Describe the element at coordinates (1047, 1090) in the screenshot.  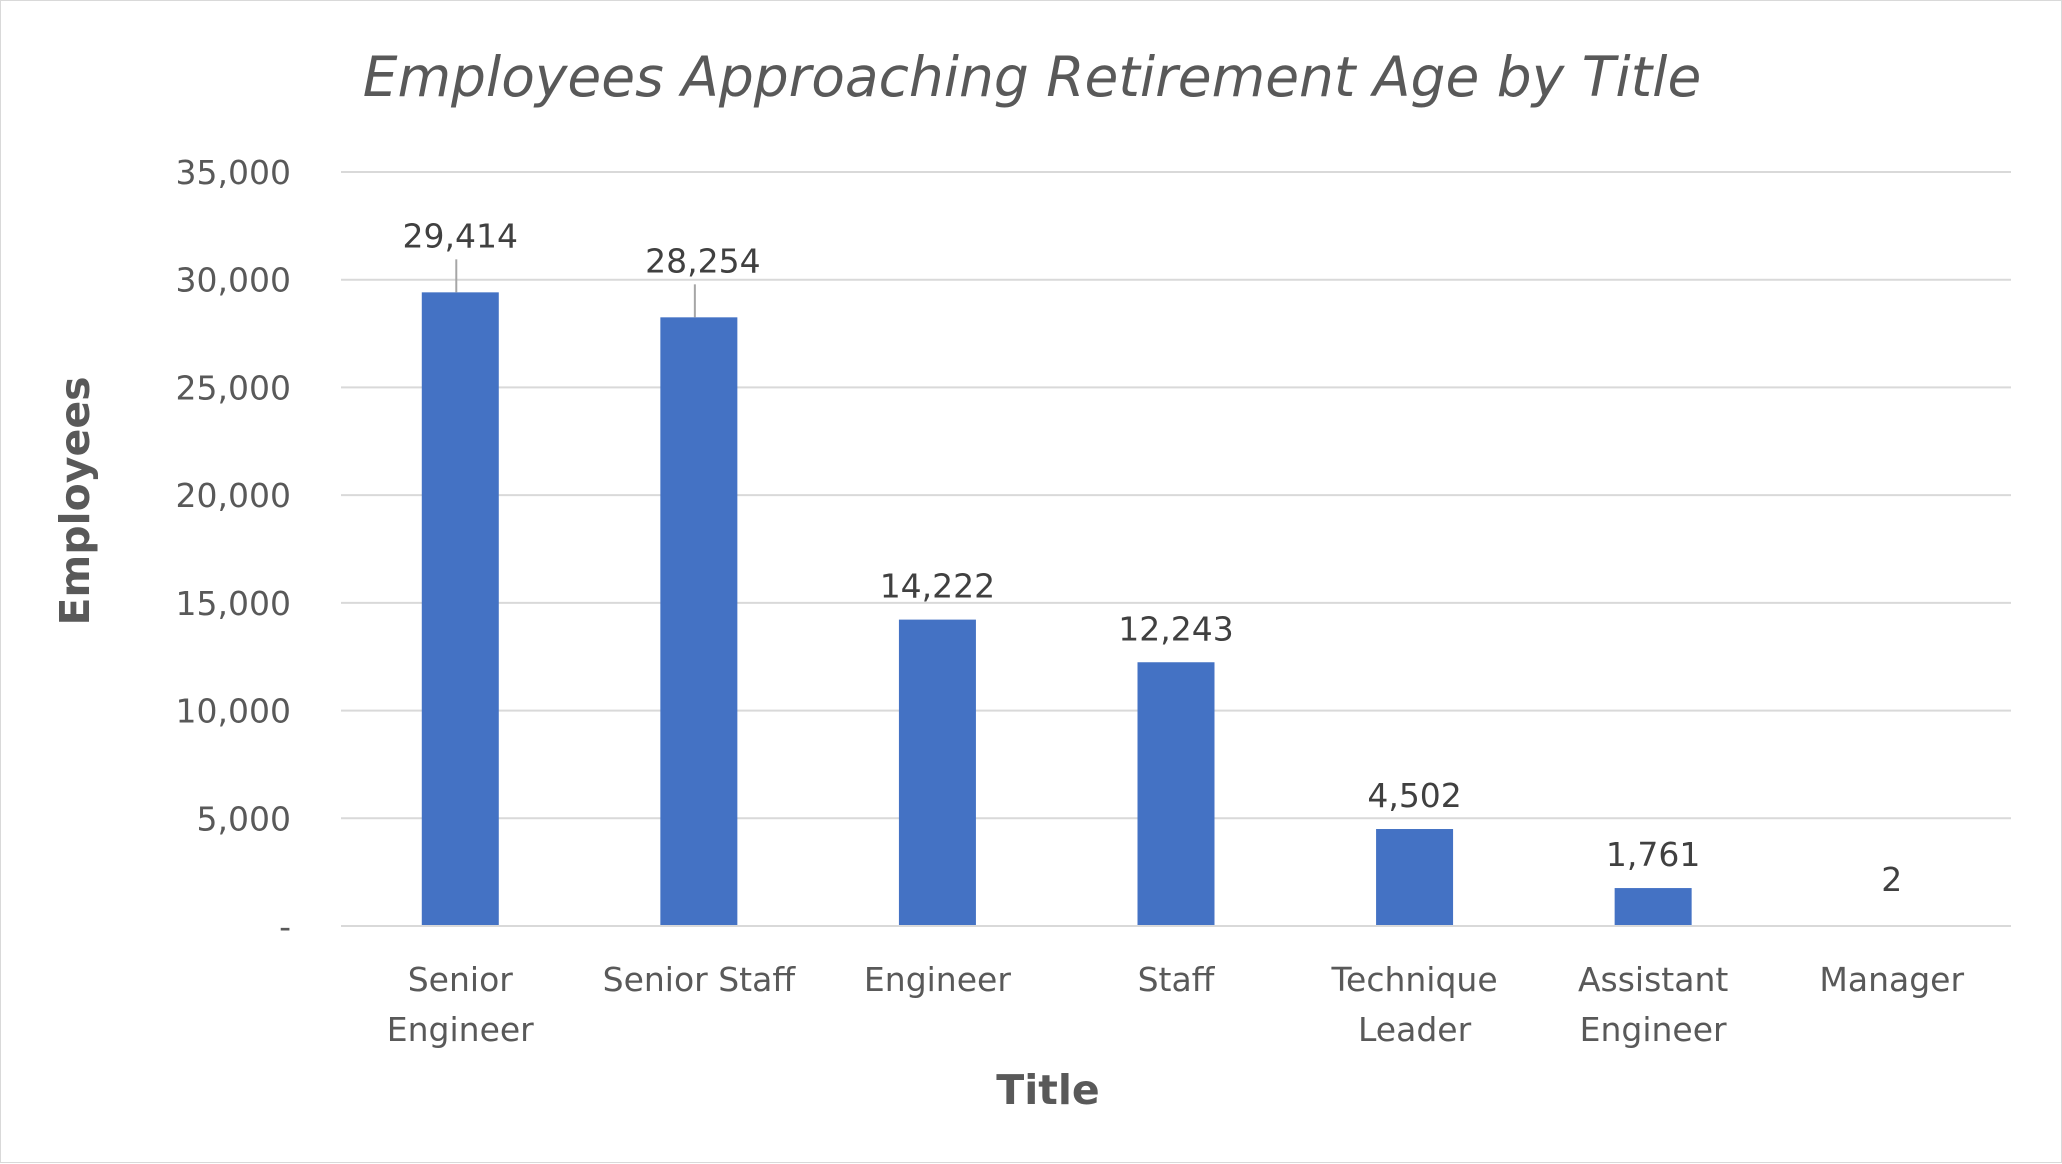
I see `x-axis-title: Title` at that location.